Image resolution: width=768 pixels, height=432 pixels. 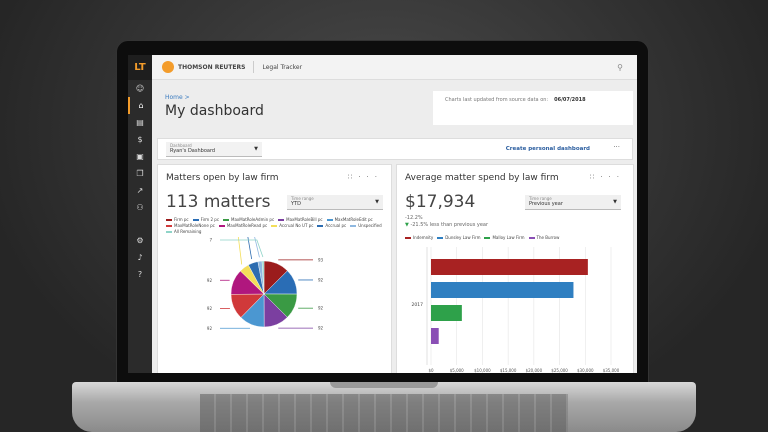 What do you see at coordinates (573, 202) in the screenshot?
I see `time-range-select: Time range Previous year ▼` at bounding box center [573, 202].